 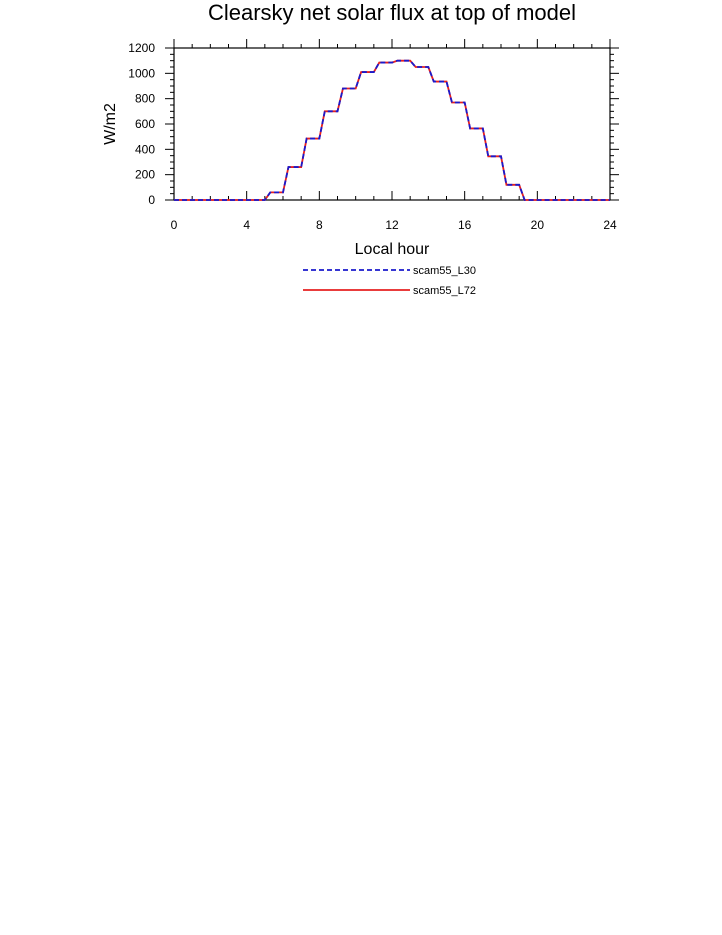 I want to click on x-tick-label: 16, so click(x=465, y=225).